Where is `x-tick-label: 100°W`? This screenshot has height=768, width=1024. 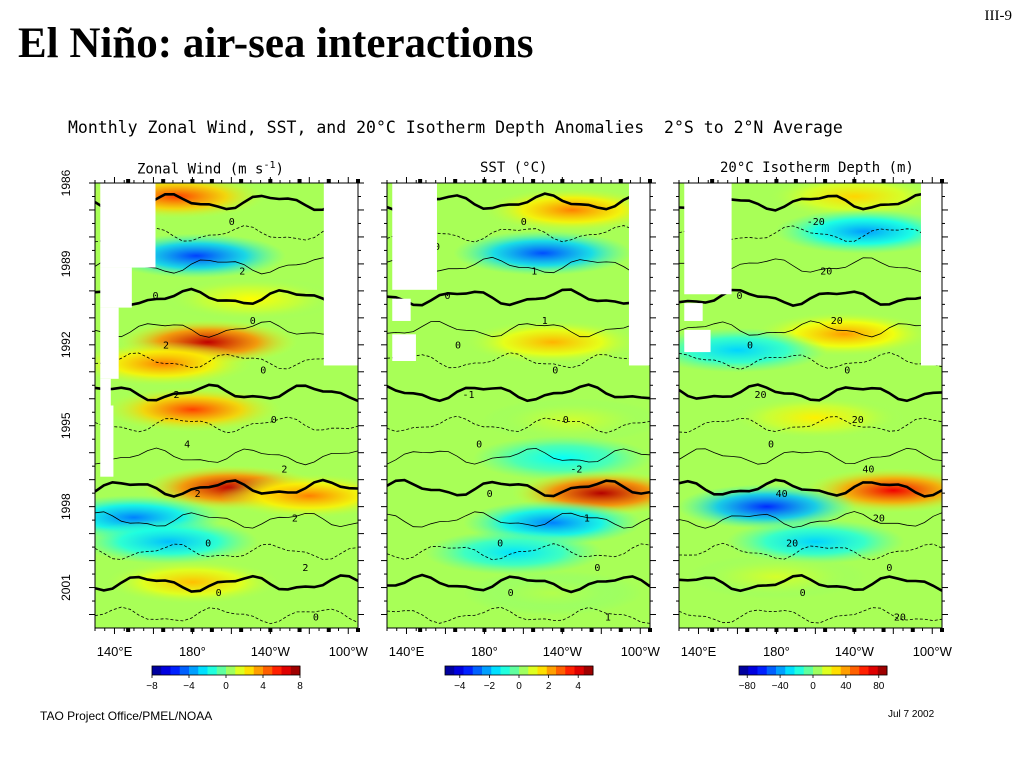 x-tick-label: 100°W is located at coordinates (933, 651).